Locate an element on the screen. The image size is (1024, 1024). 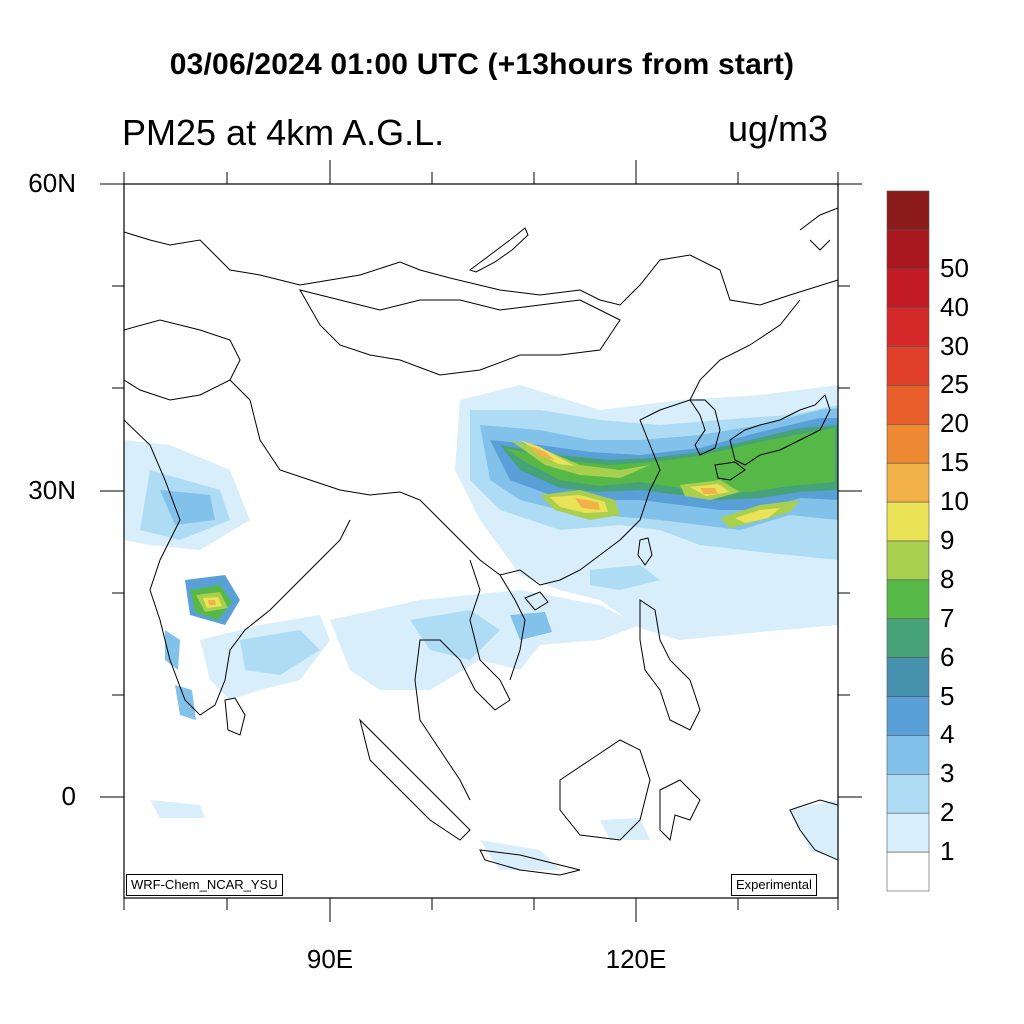
colorbar-tick-label: 7 is located at coordinates (947, 617).